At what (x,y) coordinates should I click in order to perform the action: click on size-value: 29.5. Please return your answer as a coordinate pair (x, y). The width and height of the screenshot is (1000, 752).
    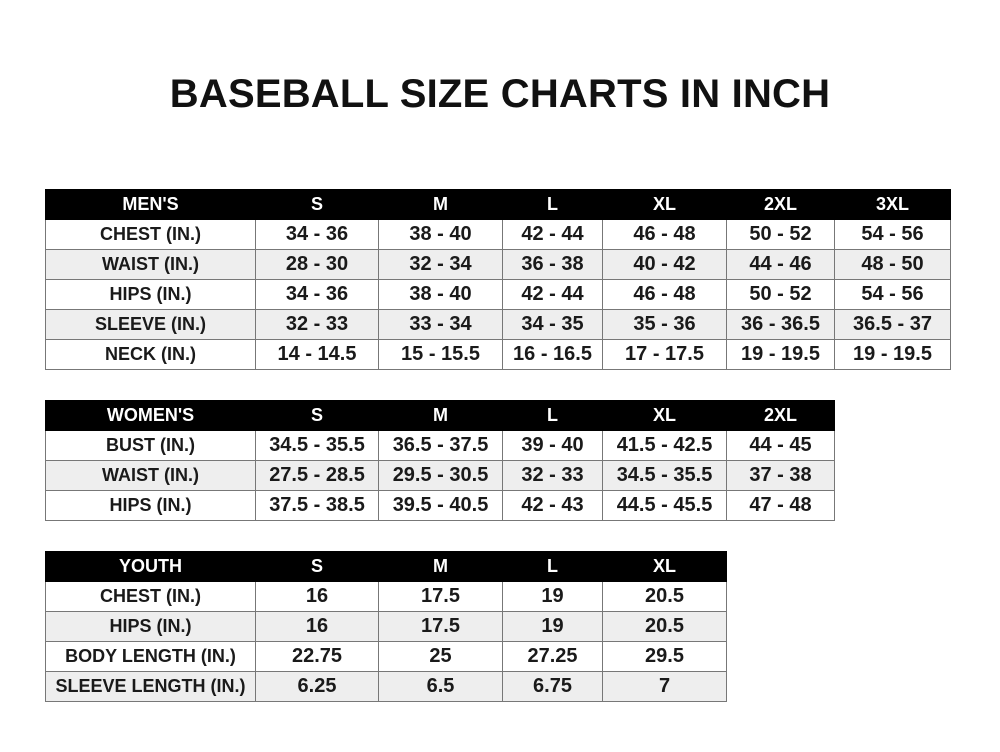
    Looking at the image, I should click on (664, 656).